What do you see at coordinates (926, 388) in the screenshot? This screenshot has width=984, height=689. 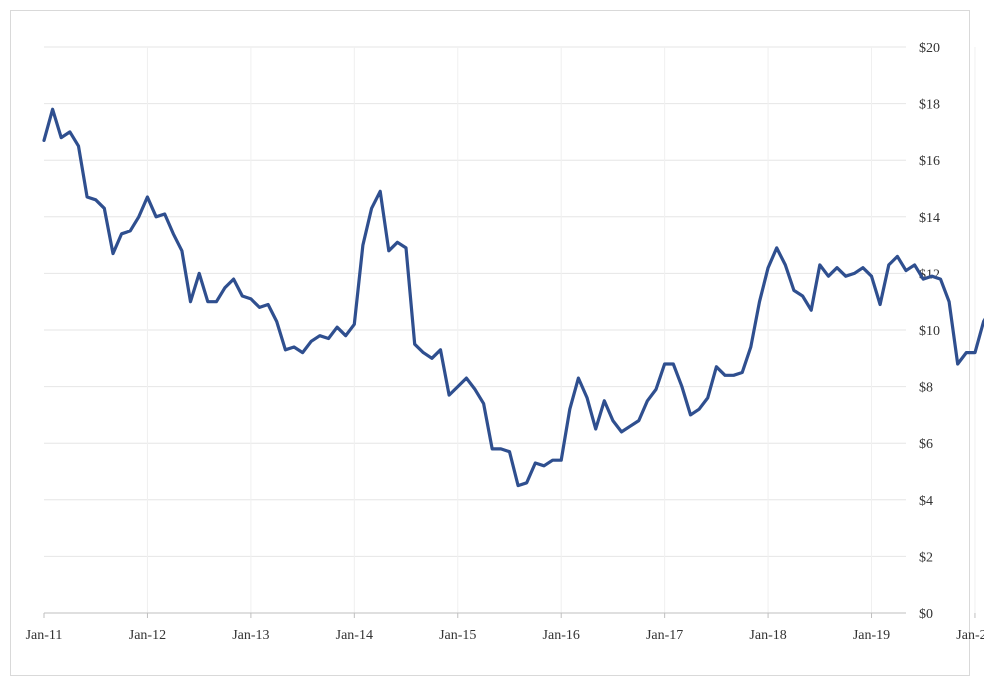 I see `y-tick-label: $8` at bounding box center [926, 388].